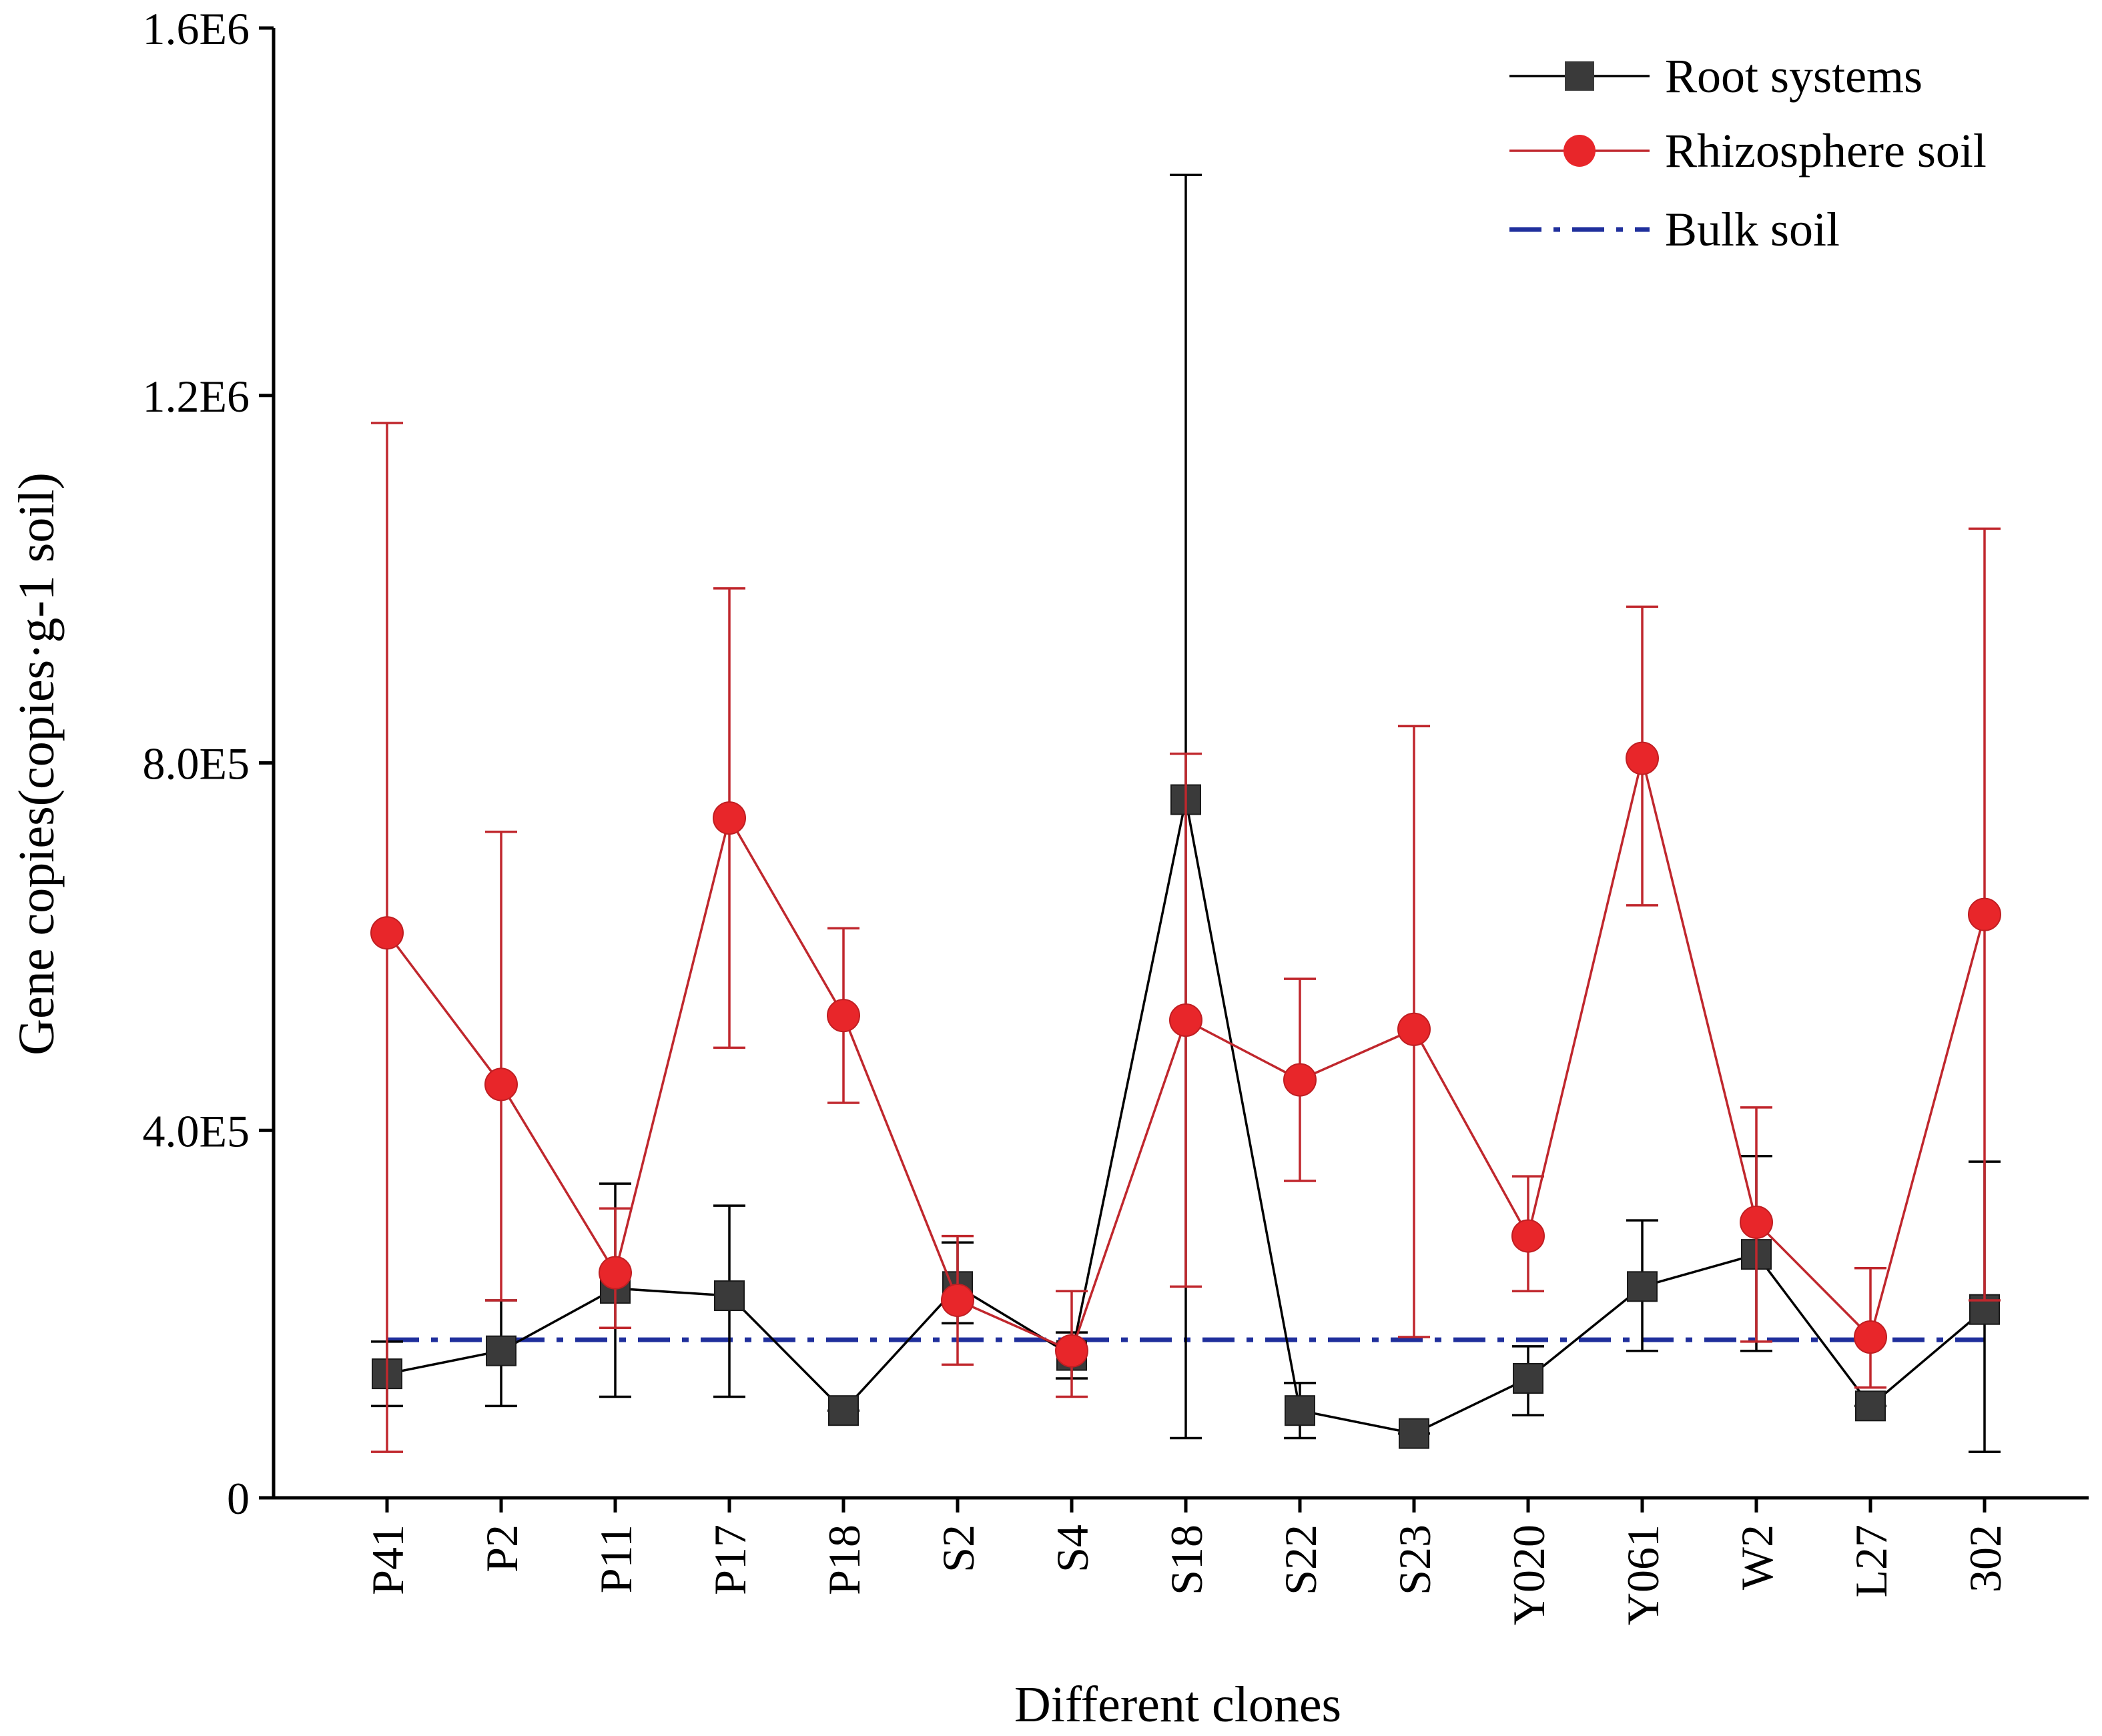 The width and height of the screenshot is (2102, 1736). What do you see at coordinates (1871, 1561) in the screenshot?
I see `x-tick-label: L27` at bounding box center [1871, 1561].